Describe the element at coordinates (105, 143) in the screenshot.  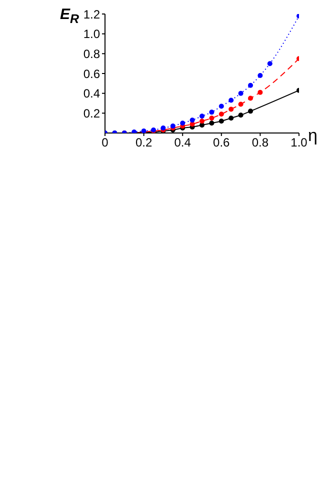
I see `x-tick-label: 0` at that location.